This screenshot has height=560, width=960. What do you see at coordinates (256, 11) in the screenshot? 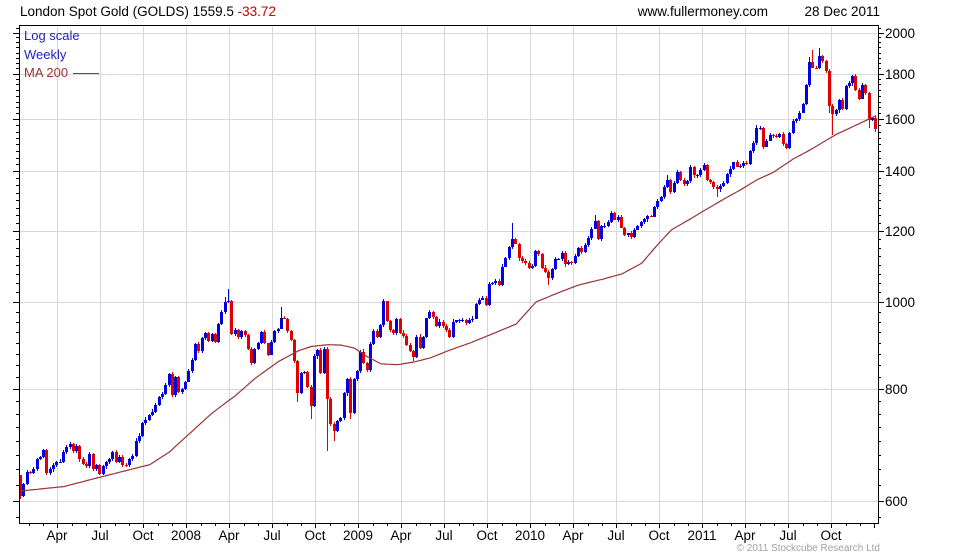
I see `price-change: -33.72` at bounding box center [256, 11].